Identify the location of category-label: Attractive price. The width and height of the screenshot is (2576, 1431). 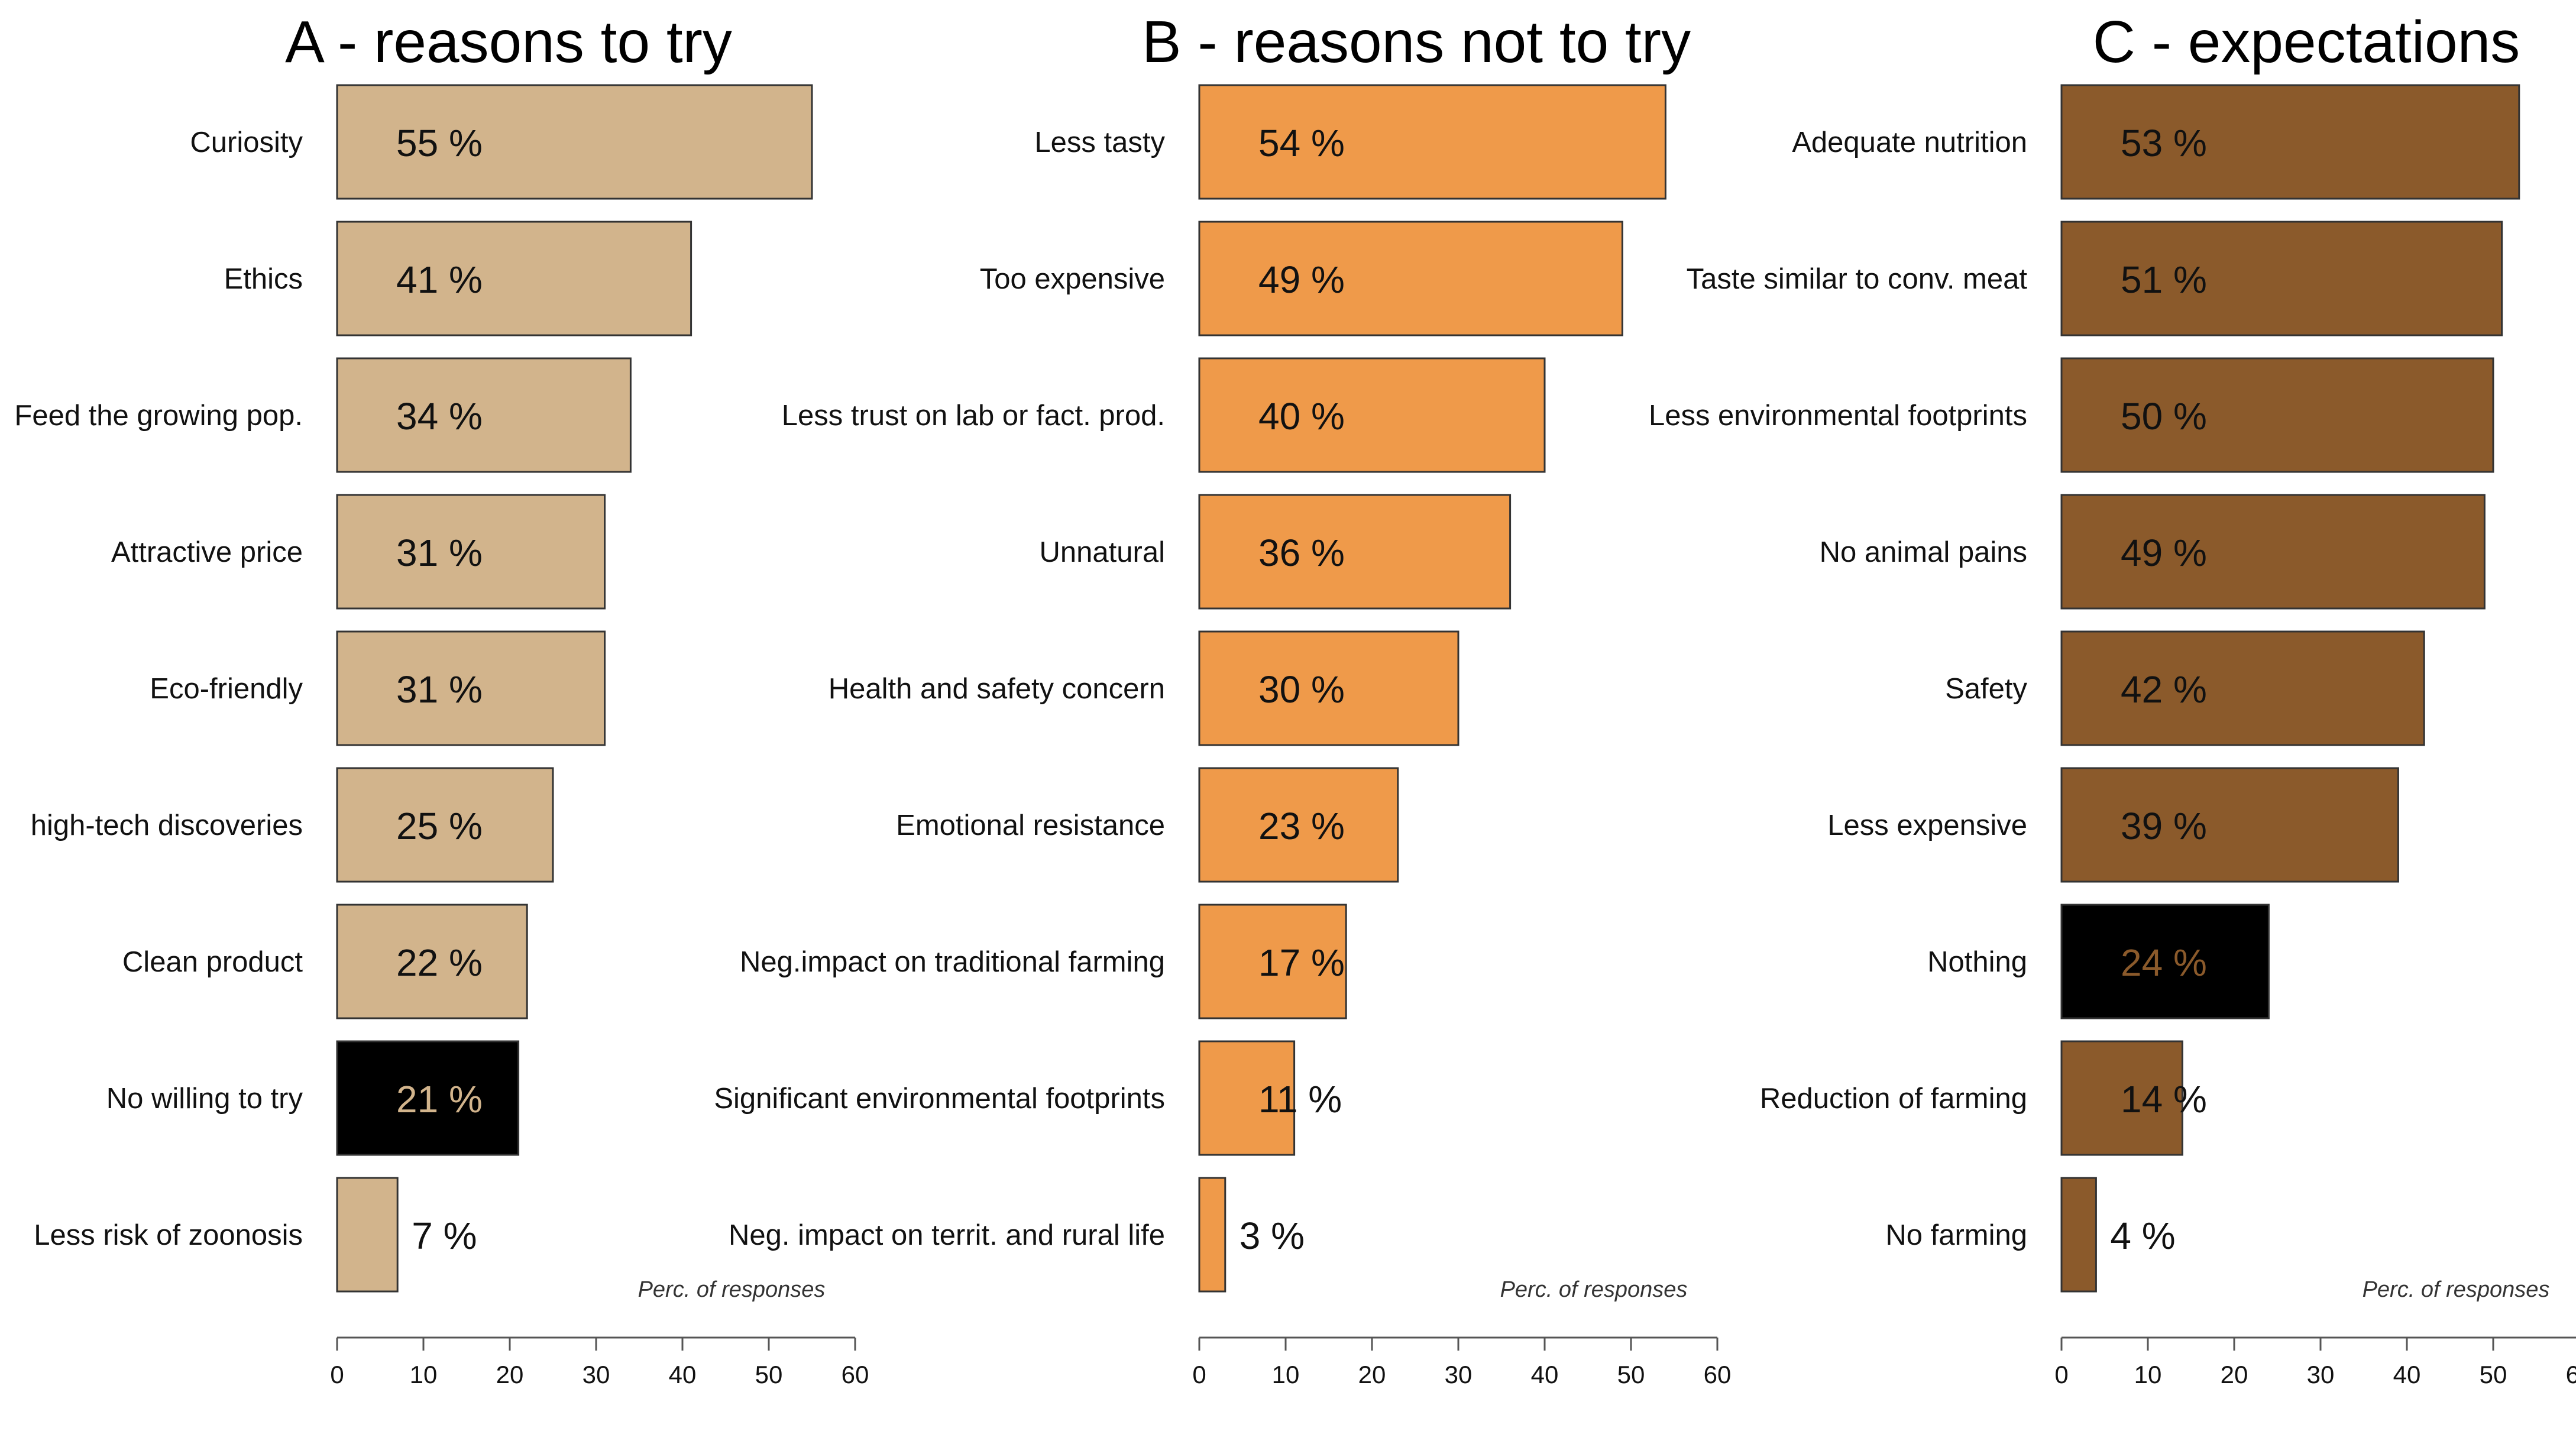
(207, 552).